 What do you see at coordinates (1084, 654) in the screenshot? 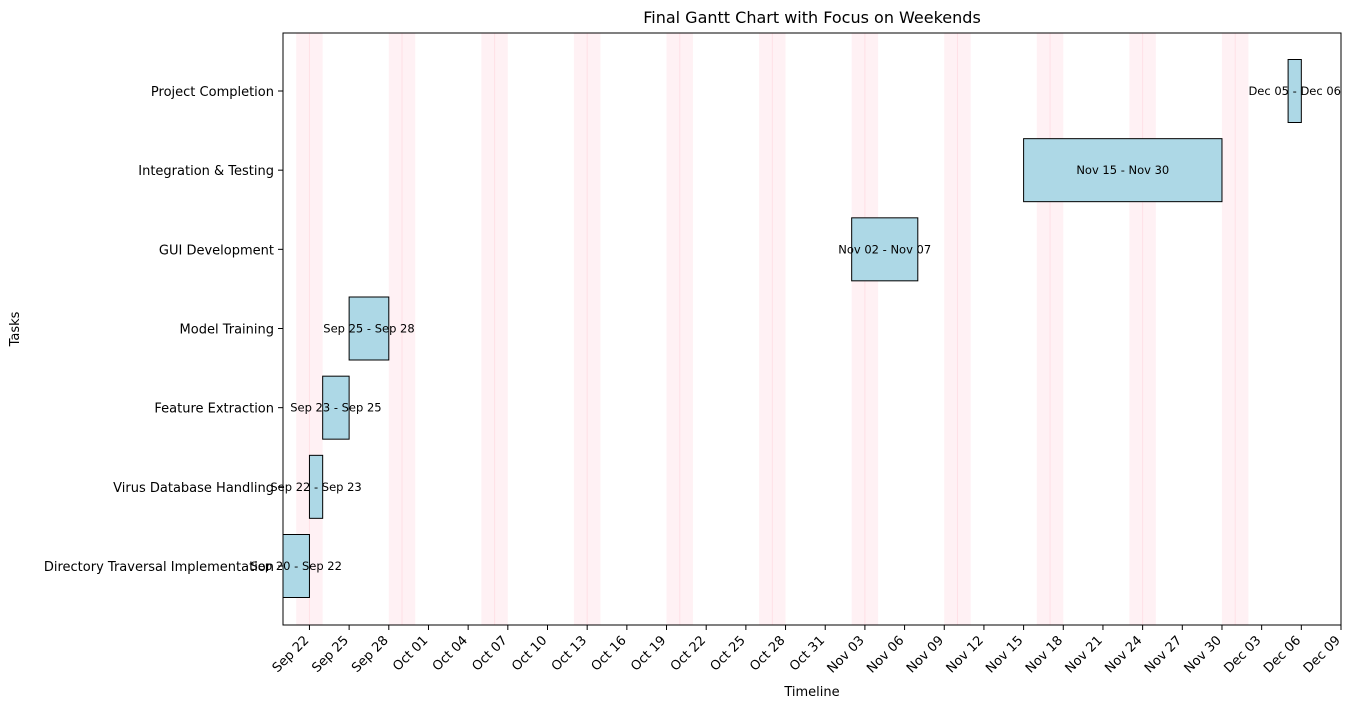
I see `x-tick-label: Nov 21` at bounding box center [1084, 654].